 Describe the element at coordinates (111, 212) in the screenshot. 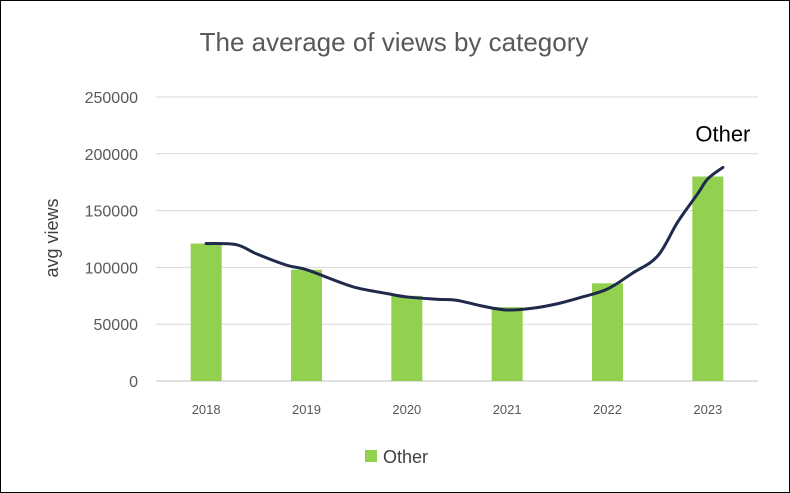

I see `y-tick-label: 150000` at that location.